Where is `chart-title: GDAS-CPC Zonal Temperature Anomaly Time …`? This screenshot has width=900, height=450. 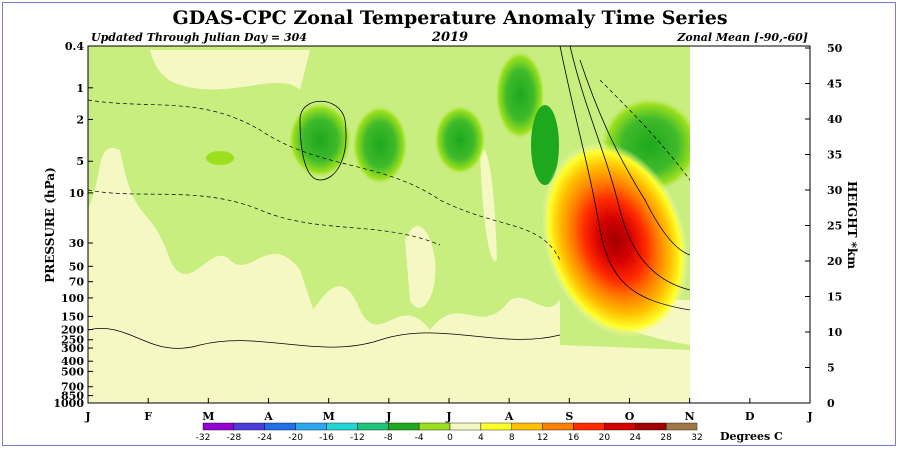
chart-title: GDAS-CPC Zonal Temperature Anomaly Time … is located at coordinates (449, 18).